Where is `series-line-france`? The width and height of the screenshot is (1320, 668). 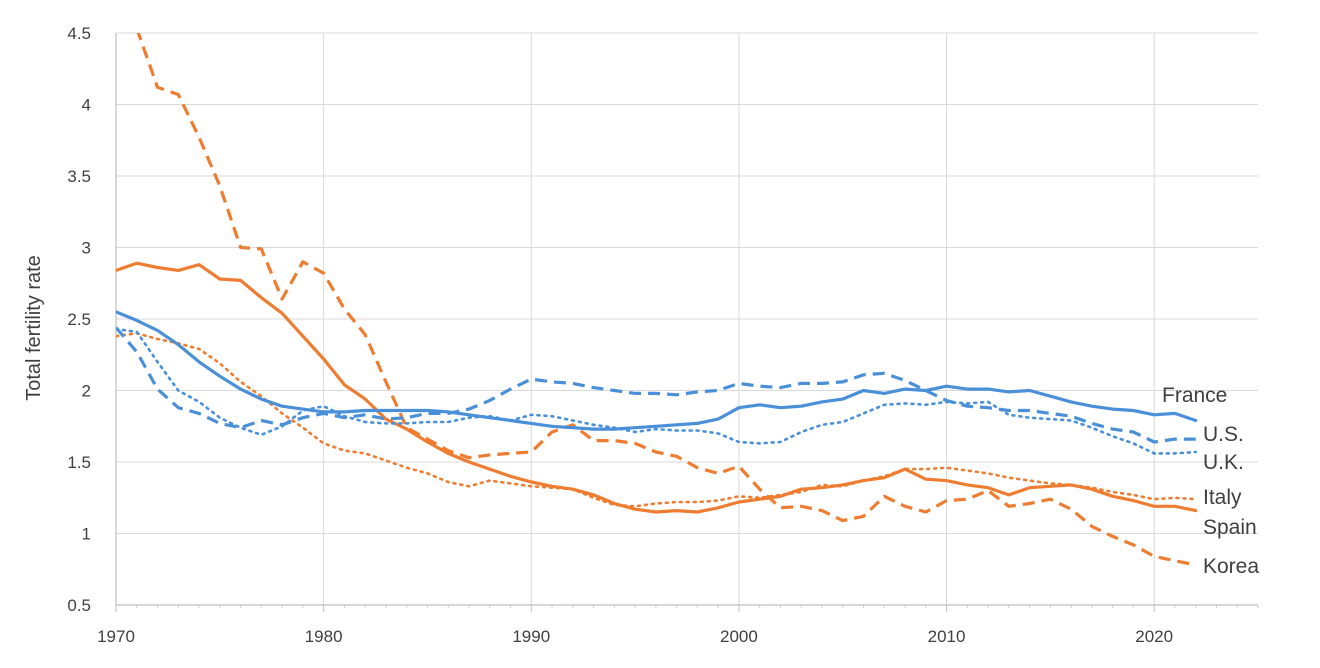
series-line-france is located at coordinates (657, 370).